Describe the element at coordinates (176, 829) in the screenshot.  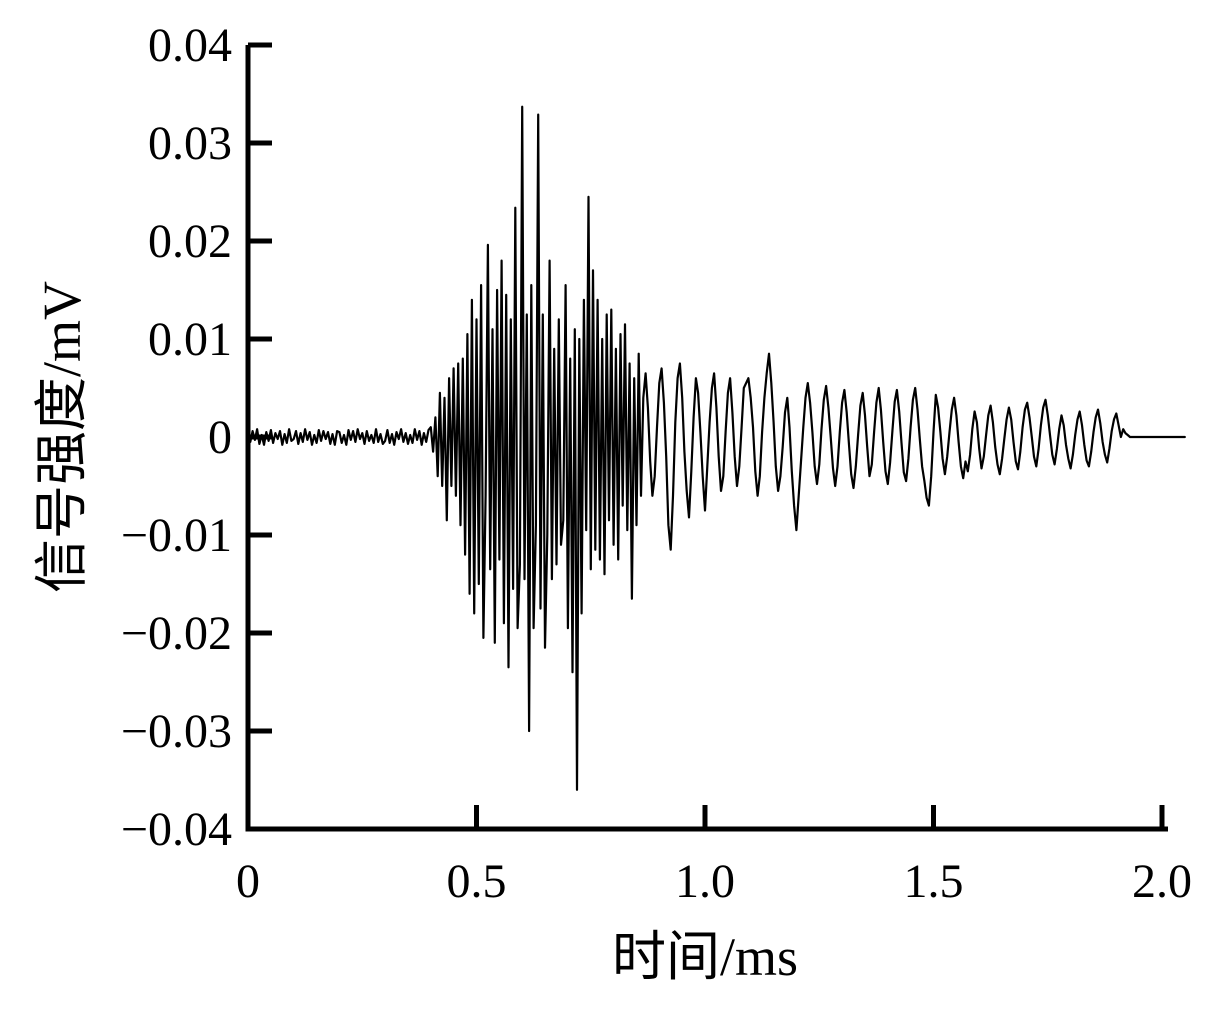
I see `y-tick-label: −0.04` at that location.